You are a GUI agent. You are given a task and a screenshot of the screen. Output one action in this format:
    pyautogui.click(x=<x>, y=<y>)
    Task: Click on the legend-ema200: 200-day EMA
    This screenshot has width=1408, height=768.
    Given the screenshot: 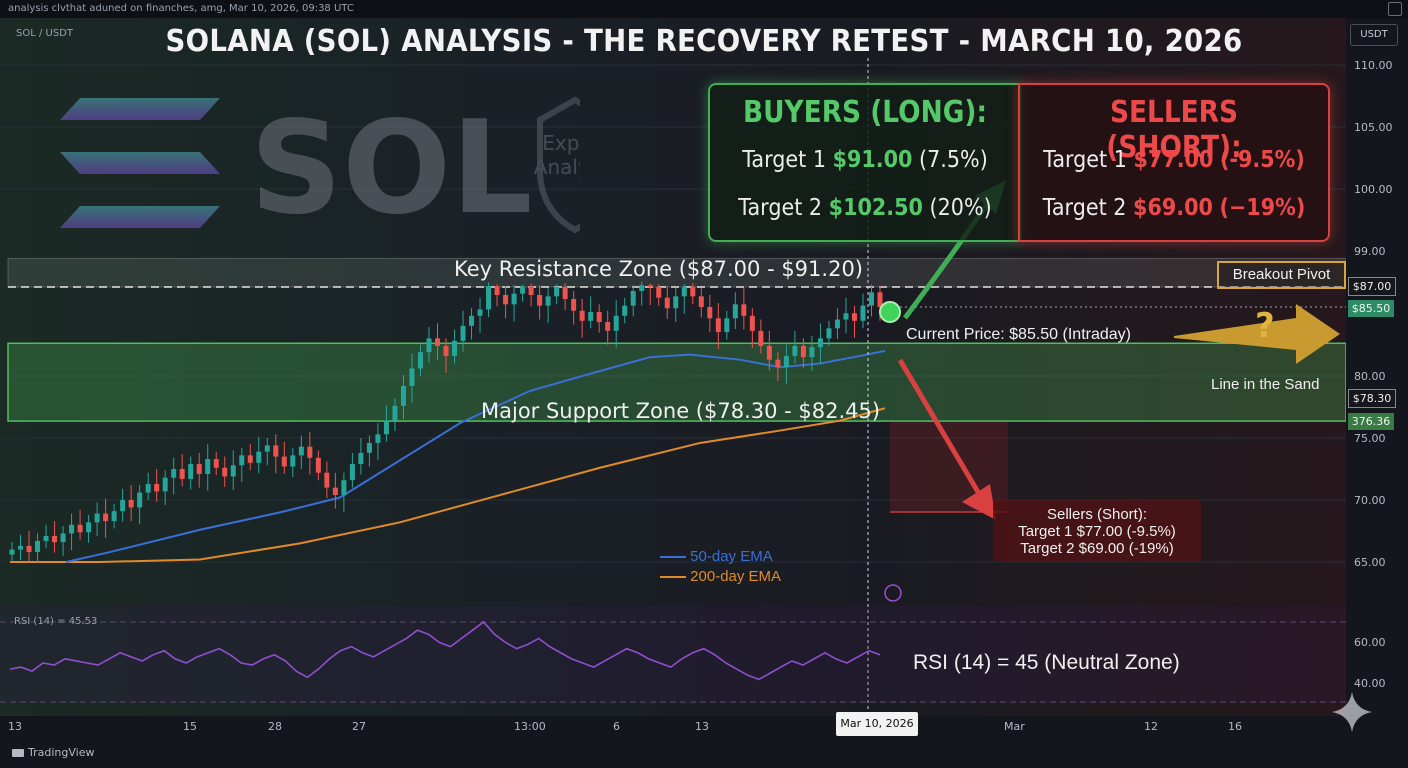 What is the action you would take?
    pyautogui.click(x=720, y=576)
    